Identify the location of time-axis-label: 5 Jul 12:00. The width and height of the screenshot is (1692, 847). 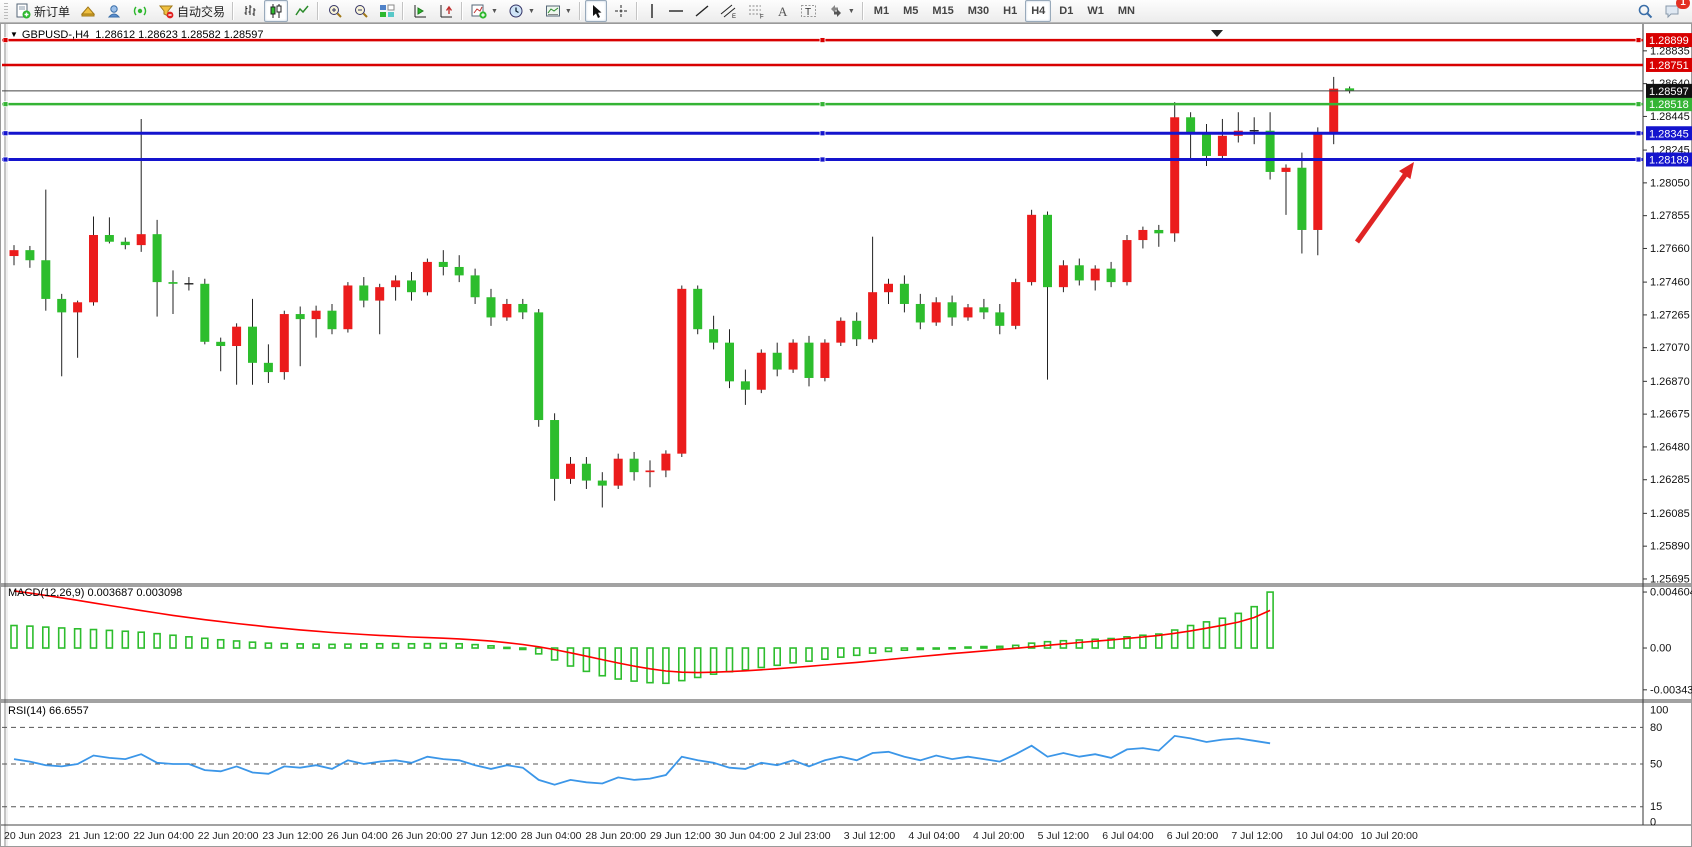
(1064, 836).